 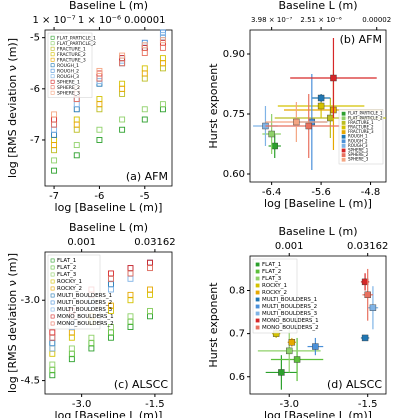 What do you see at coordinates (82, 404) in the screenshot?
I see `x-tick-label: -3.0` at bounding box center [82, 404].